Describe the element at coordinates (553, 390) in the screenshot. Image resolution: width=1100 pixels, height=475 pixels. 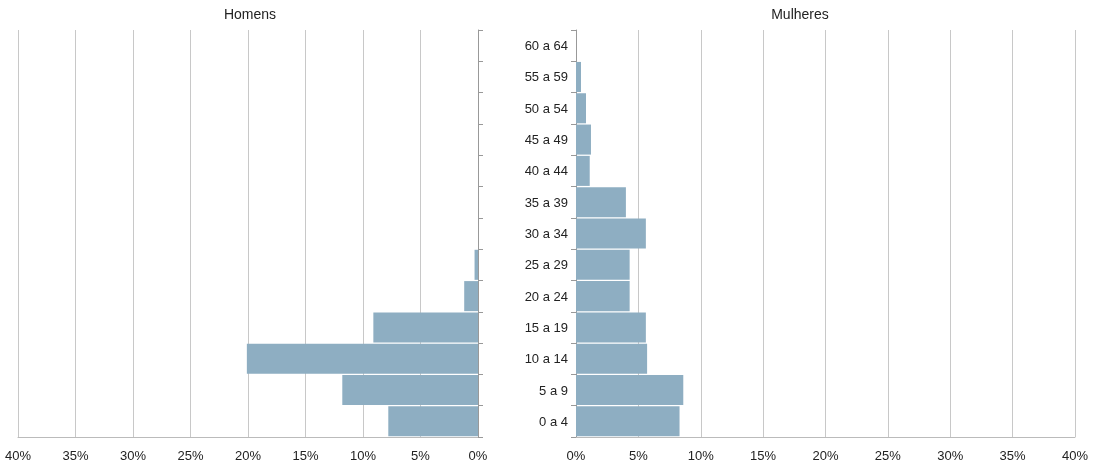
I see `y-tick-label: 5 a 9` at that location.